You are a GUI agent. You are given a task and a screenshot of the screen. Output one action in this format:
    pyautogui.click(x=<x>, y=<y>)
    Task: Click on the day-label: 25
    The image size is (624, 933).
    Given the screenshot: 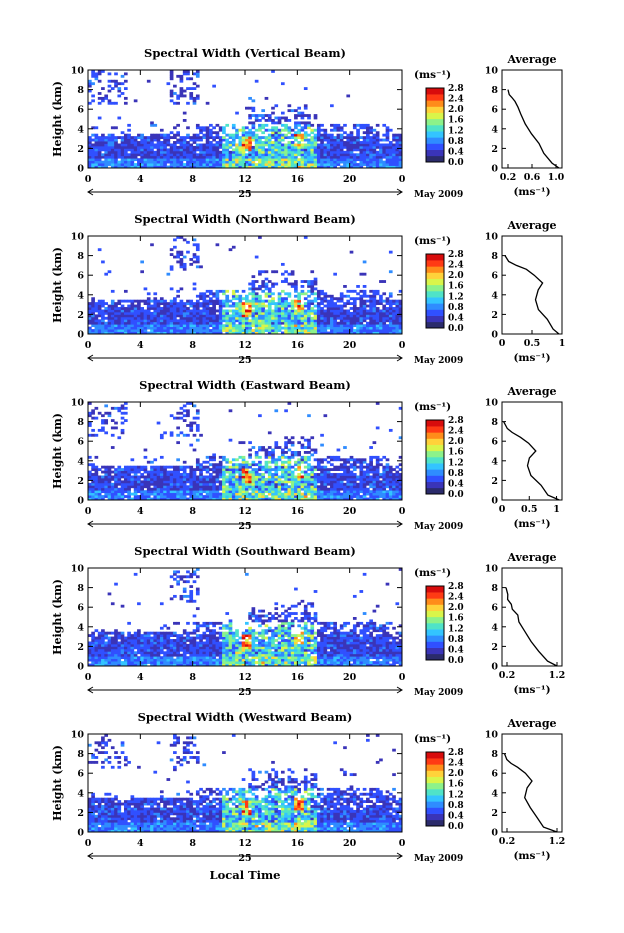 What is the action you would take?
    pyautogui.click(x=244, y=360)
    